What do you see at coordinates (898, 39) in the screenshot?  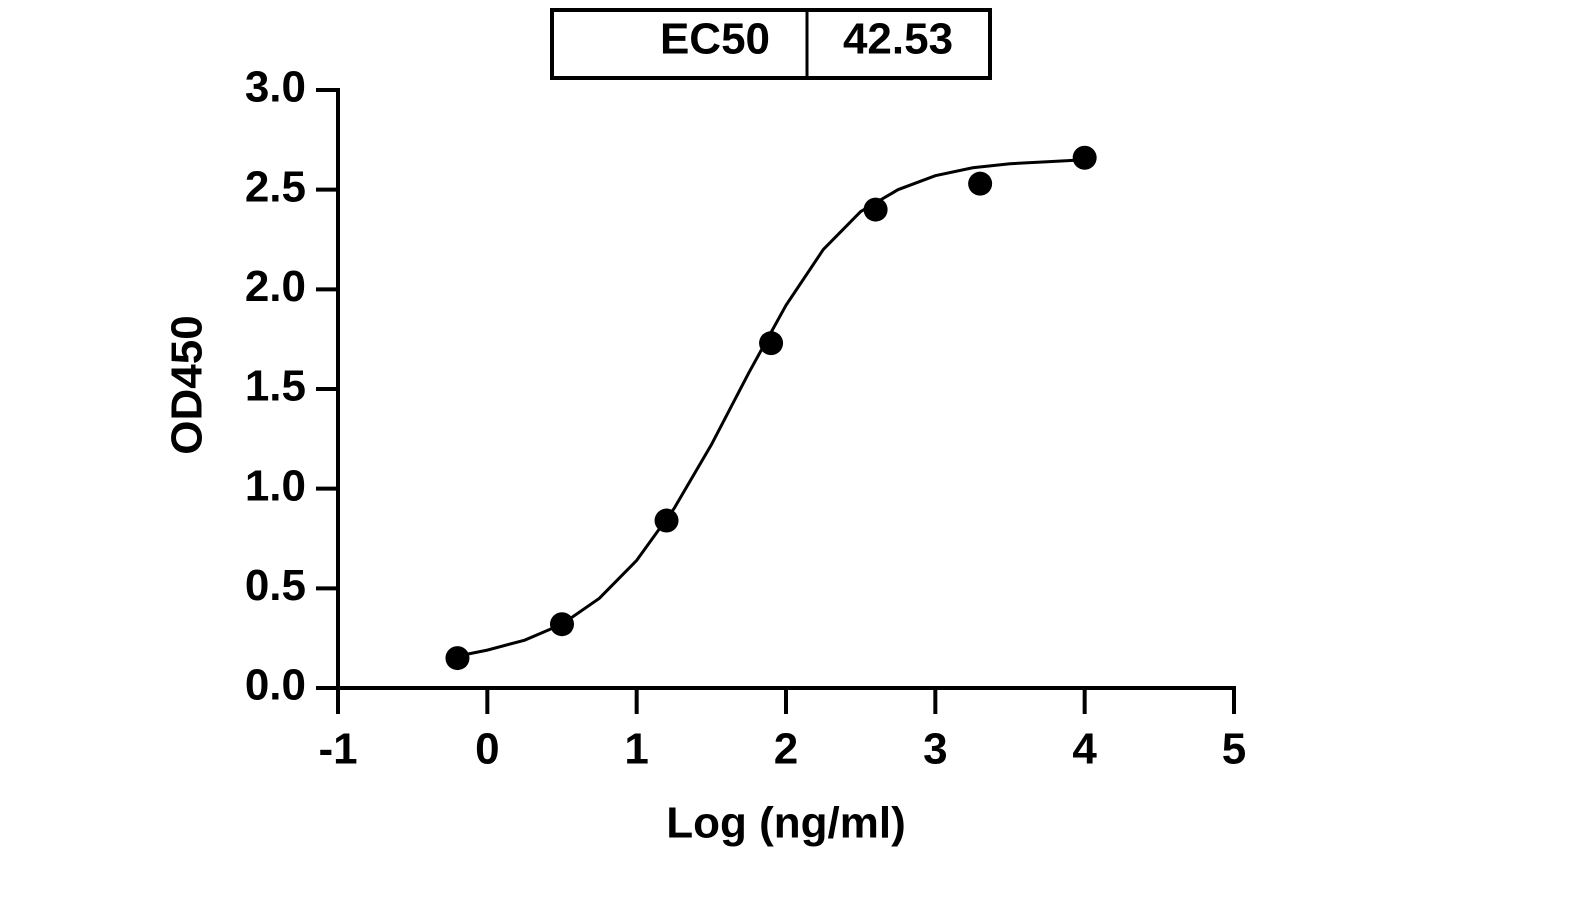 I see `ec50-value: 42.53` at bounding box center [898, 39].